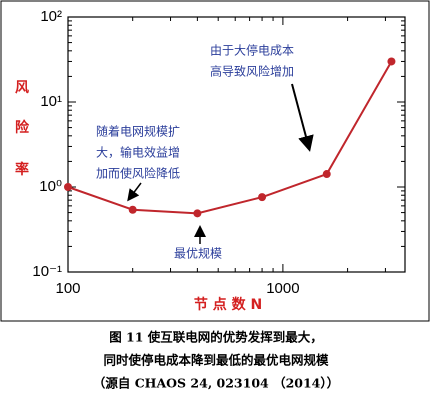 Image resolution: width=432 pixels, height=400 pixels. What do you see at coordinates (22, 127) in the screenshot?
I see `y-axis-label: 险` at bounding box center [22, 127].